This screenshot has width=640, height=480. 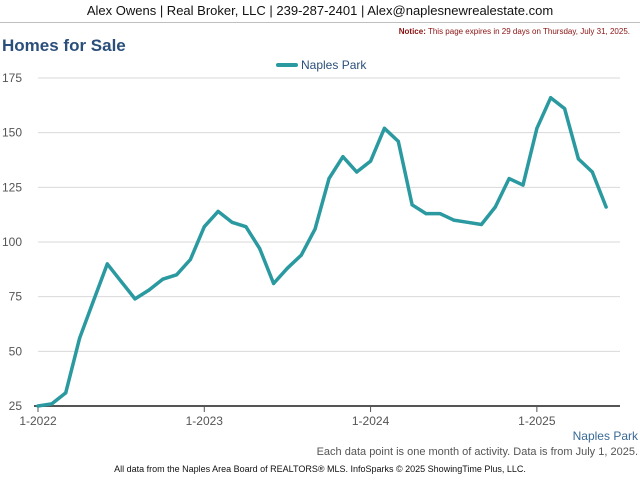 I want to click on y-axis-ticks: 25 50 75 100 125 150 175, so click(x=12, y=242).